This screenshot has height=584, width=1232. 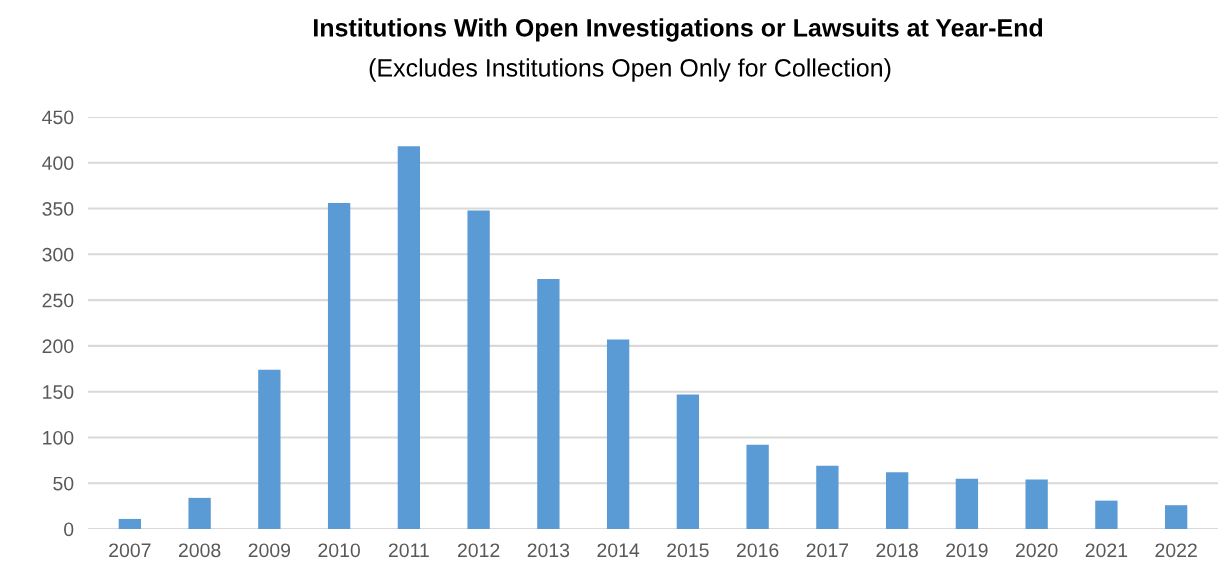 What do you see at coordinates (827, 550) in the screenshot?
I see `x-tick-label: 2017` at bounding box center [827, 550].